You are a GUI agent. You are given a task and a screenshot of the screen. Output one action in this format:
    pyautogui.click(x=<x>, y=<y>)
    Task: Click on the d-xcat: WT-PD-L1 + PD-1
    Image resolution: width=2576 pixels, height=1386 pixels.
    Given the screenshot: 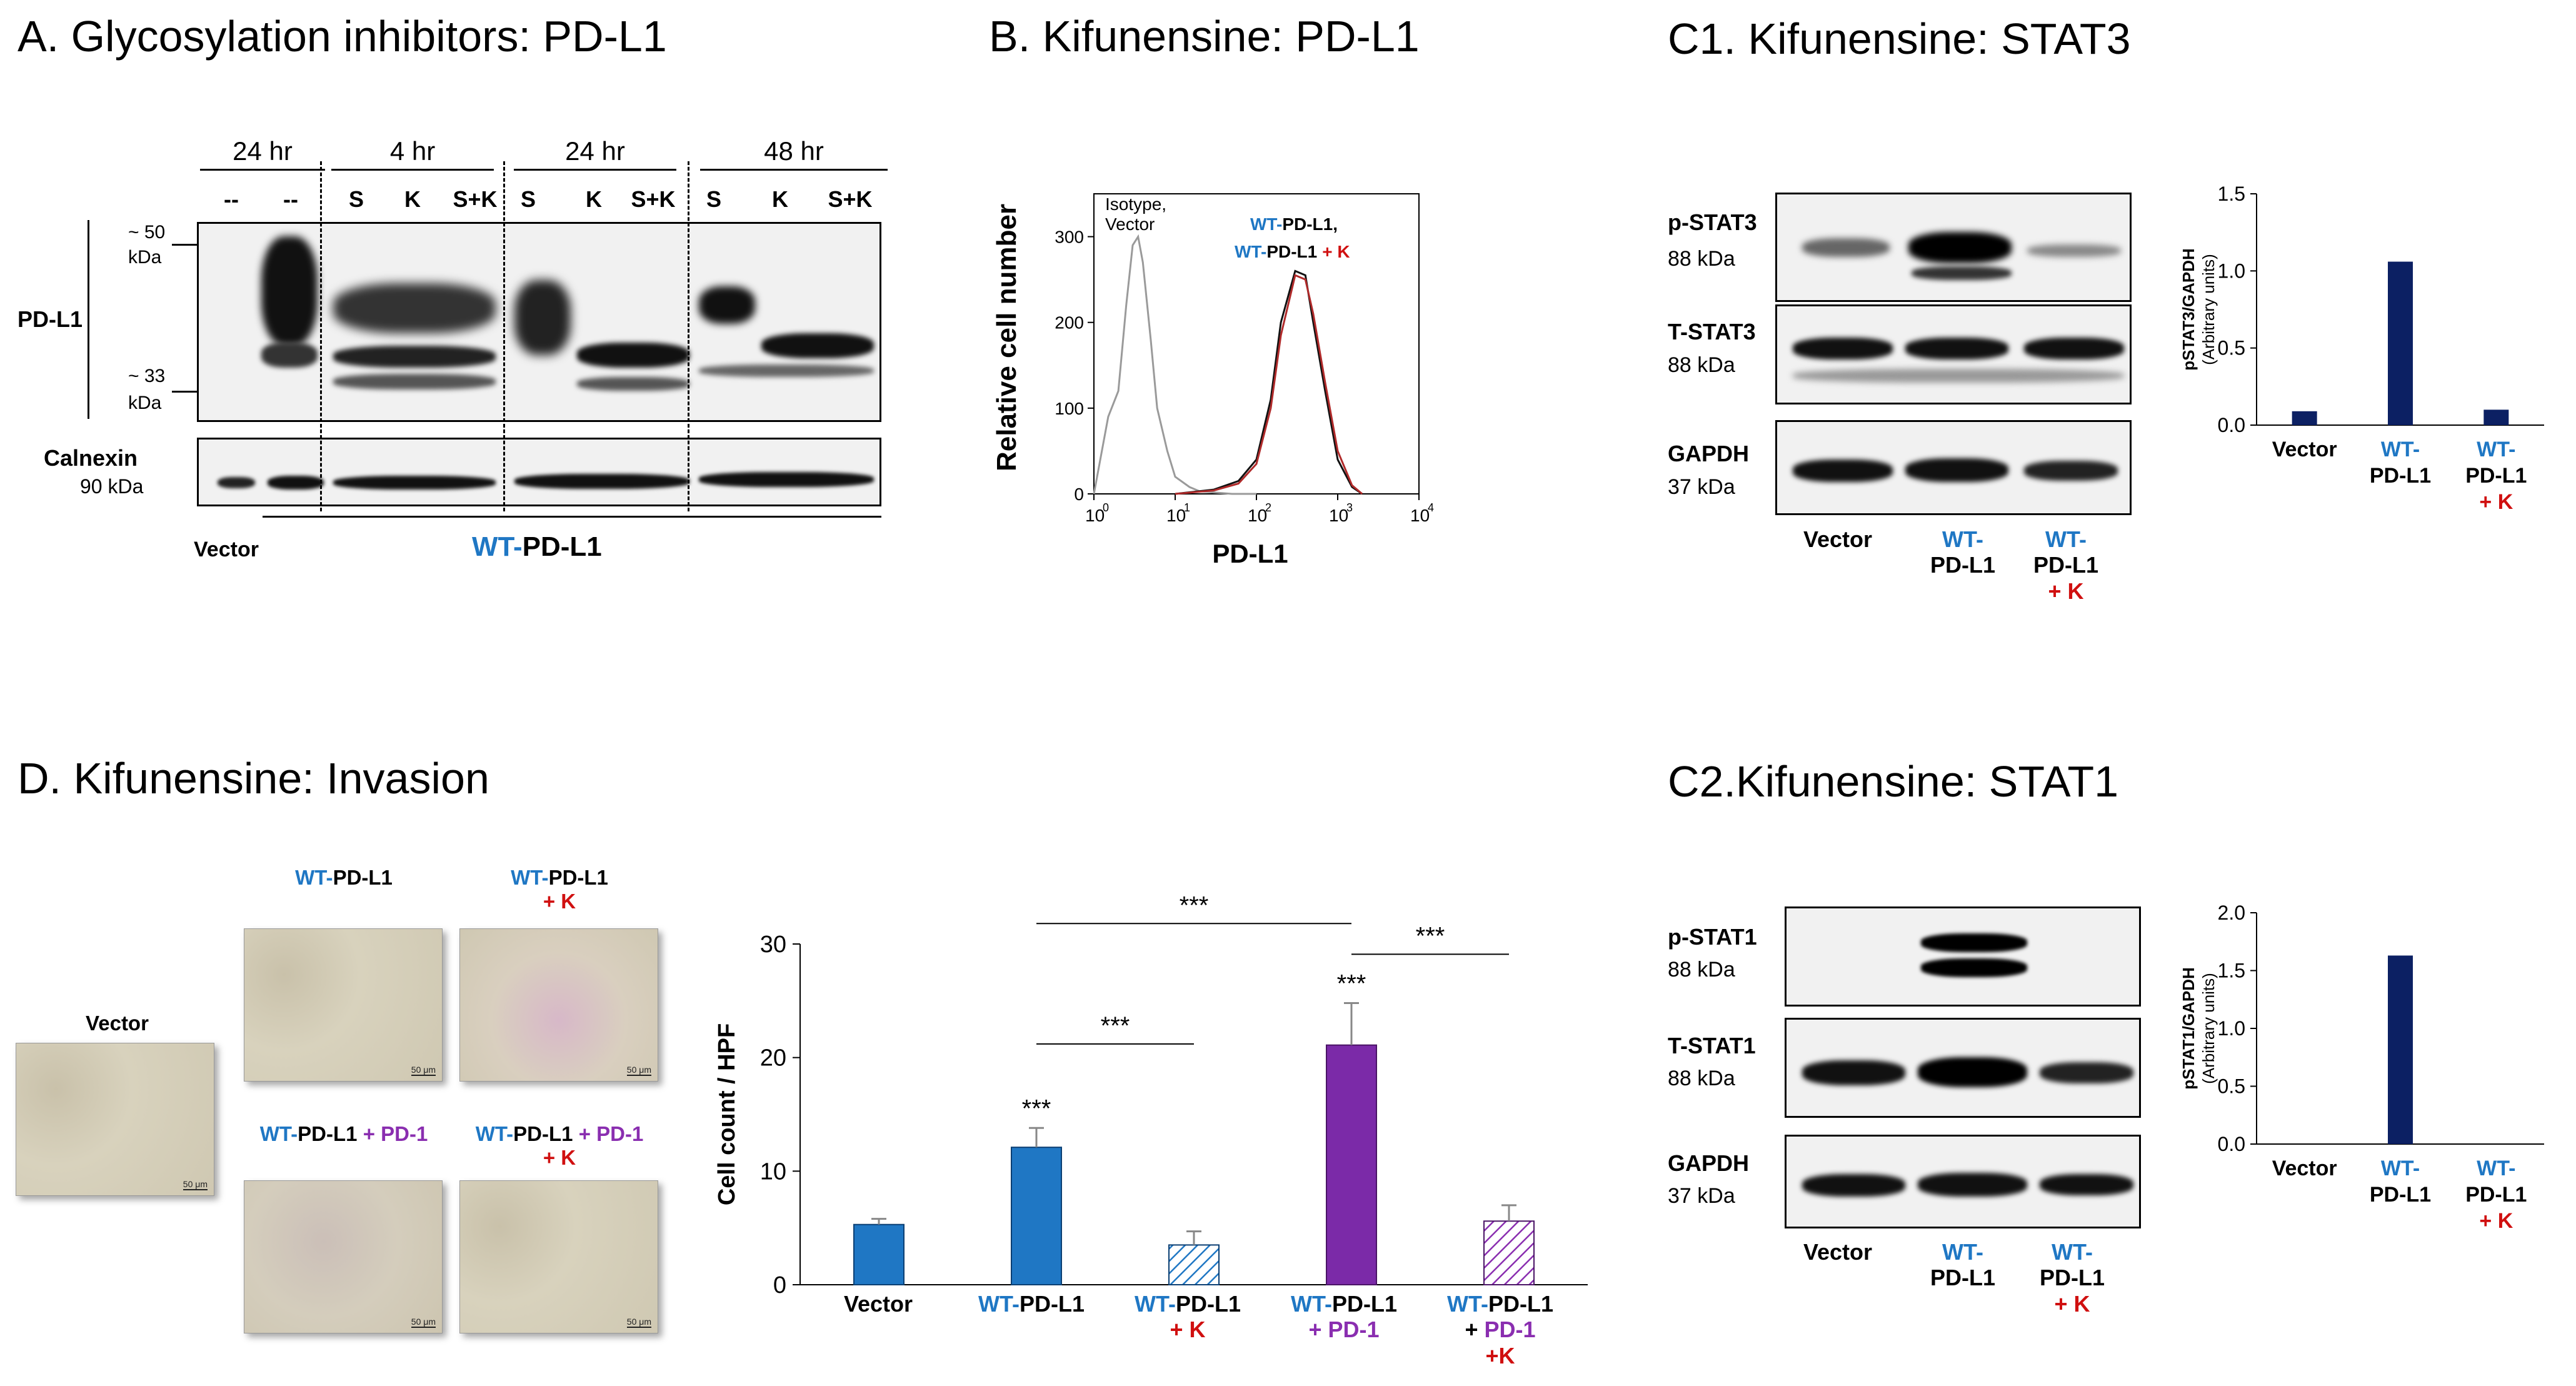 What is the action you would take?
    pyautogui.click(x=1344, y=1317)
    